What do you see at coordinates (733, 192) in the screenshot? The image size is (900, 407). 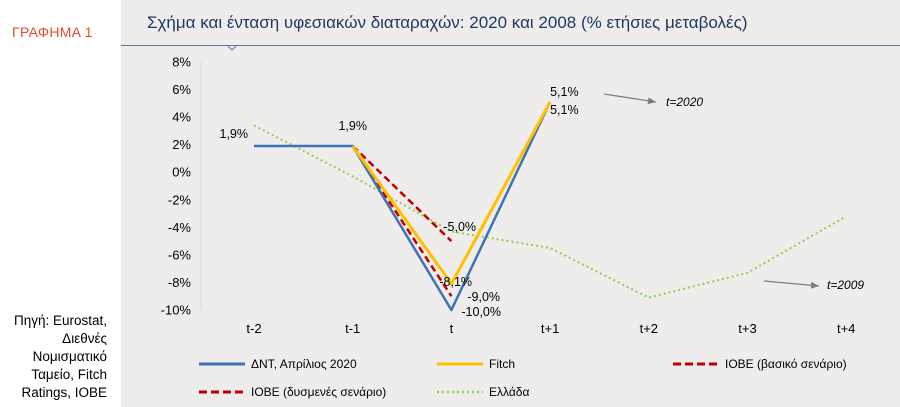 I see `annotation-layer: t=2020 t=2009` at bounding box center [733, 192].